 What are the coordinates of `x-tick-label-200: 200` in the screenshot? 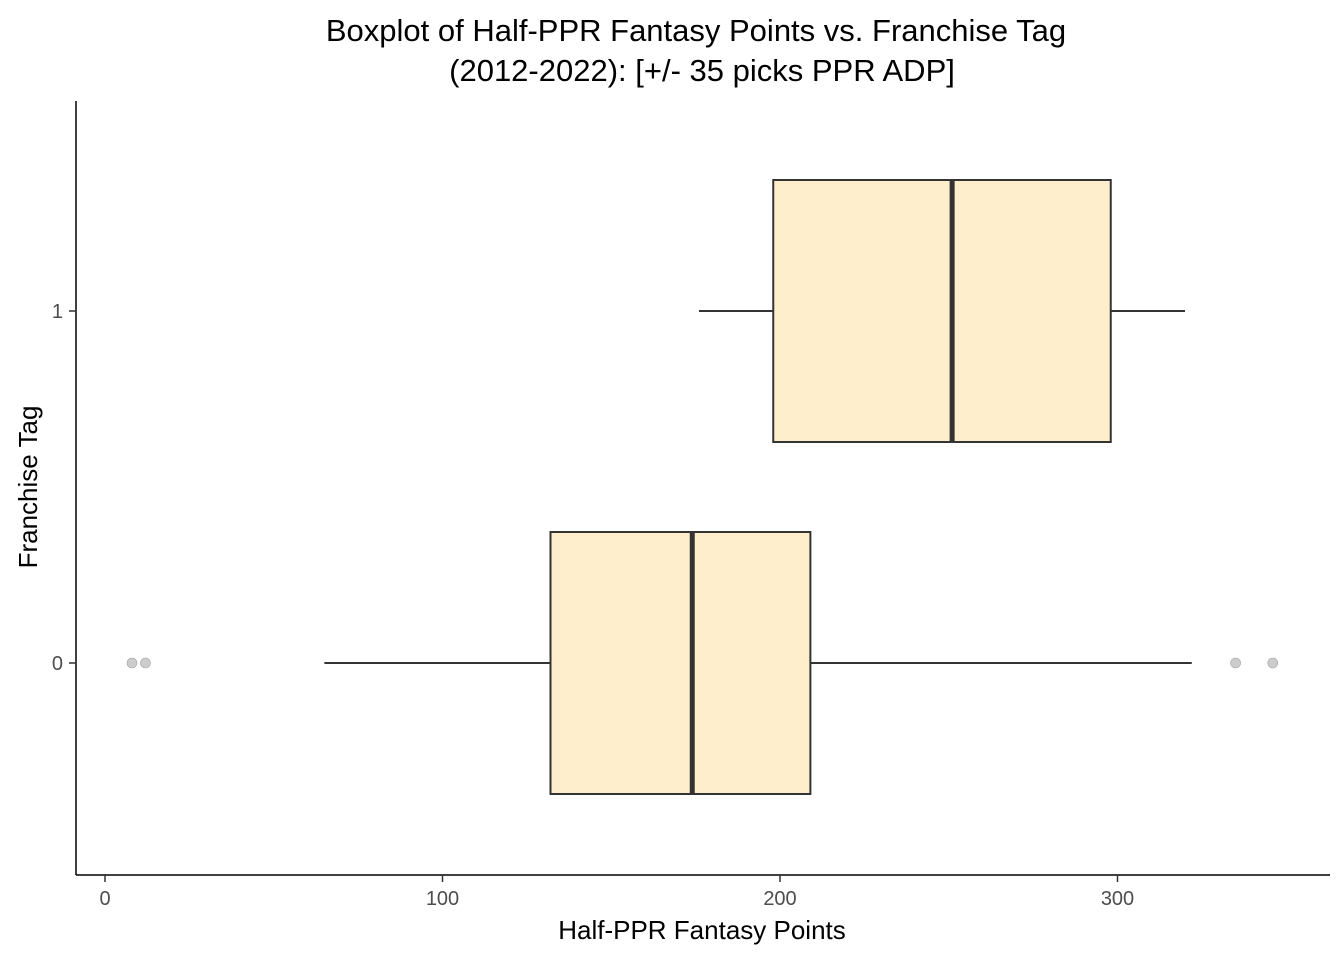 It's located at (779, 899).